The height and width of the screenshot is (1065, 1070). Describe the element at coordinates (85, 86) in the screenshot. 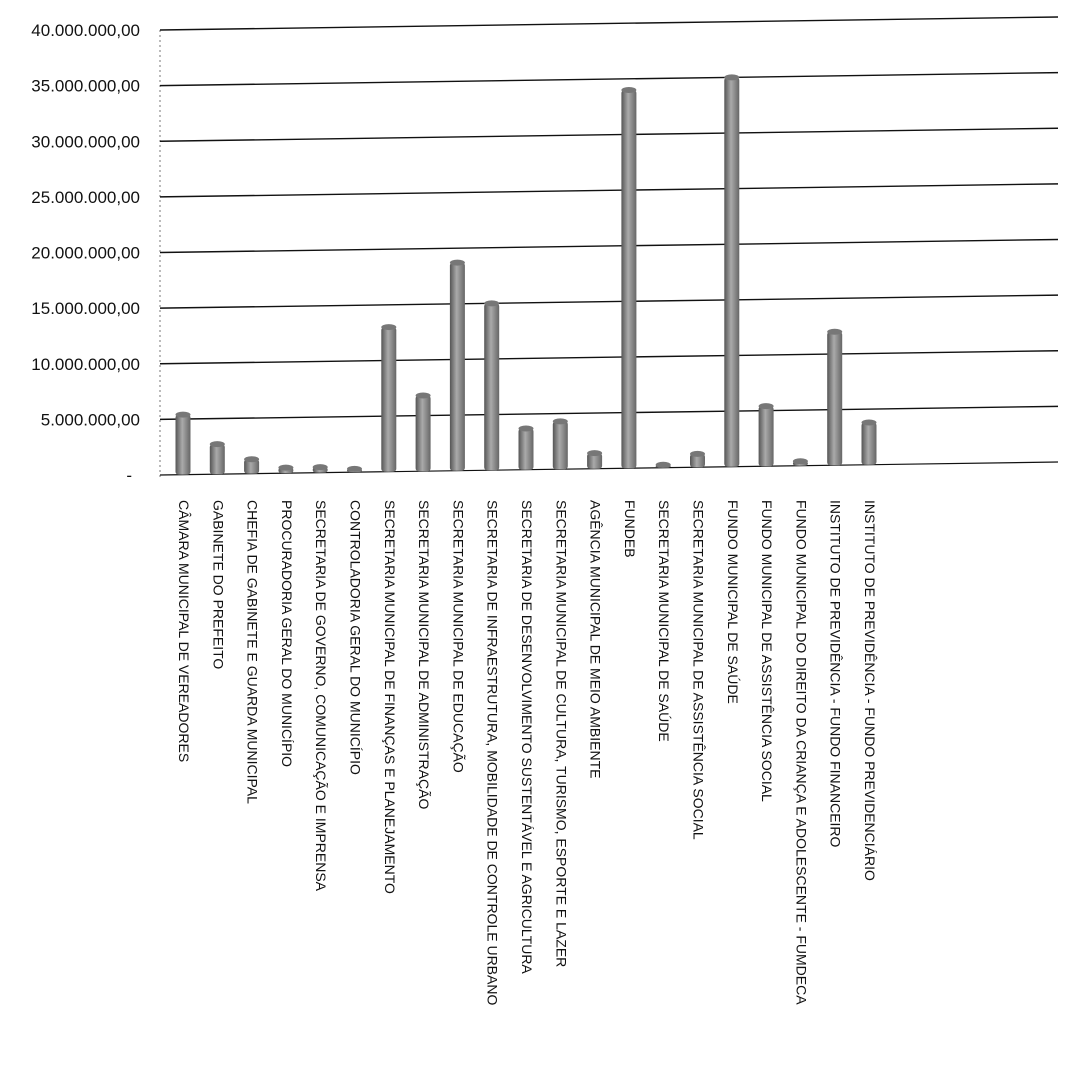

I see `y-tick-label: 35.000.000,00` at that location.